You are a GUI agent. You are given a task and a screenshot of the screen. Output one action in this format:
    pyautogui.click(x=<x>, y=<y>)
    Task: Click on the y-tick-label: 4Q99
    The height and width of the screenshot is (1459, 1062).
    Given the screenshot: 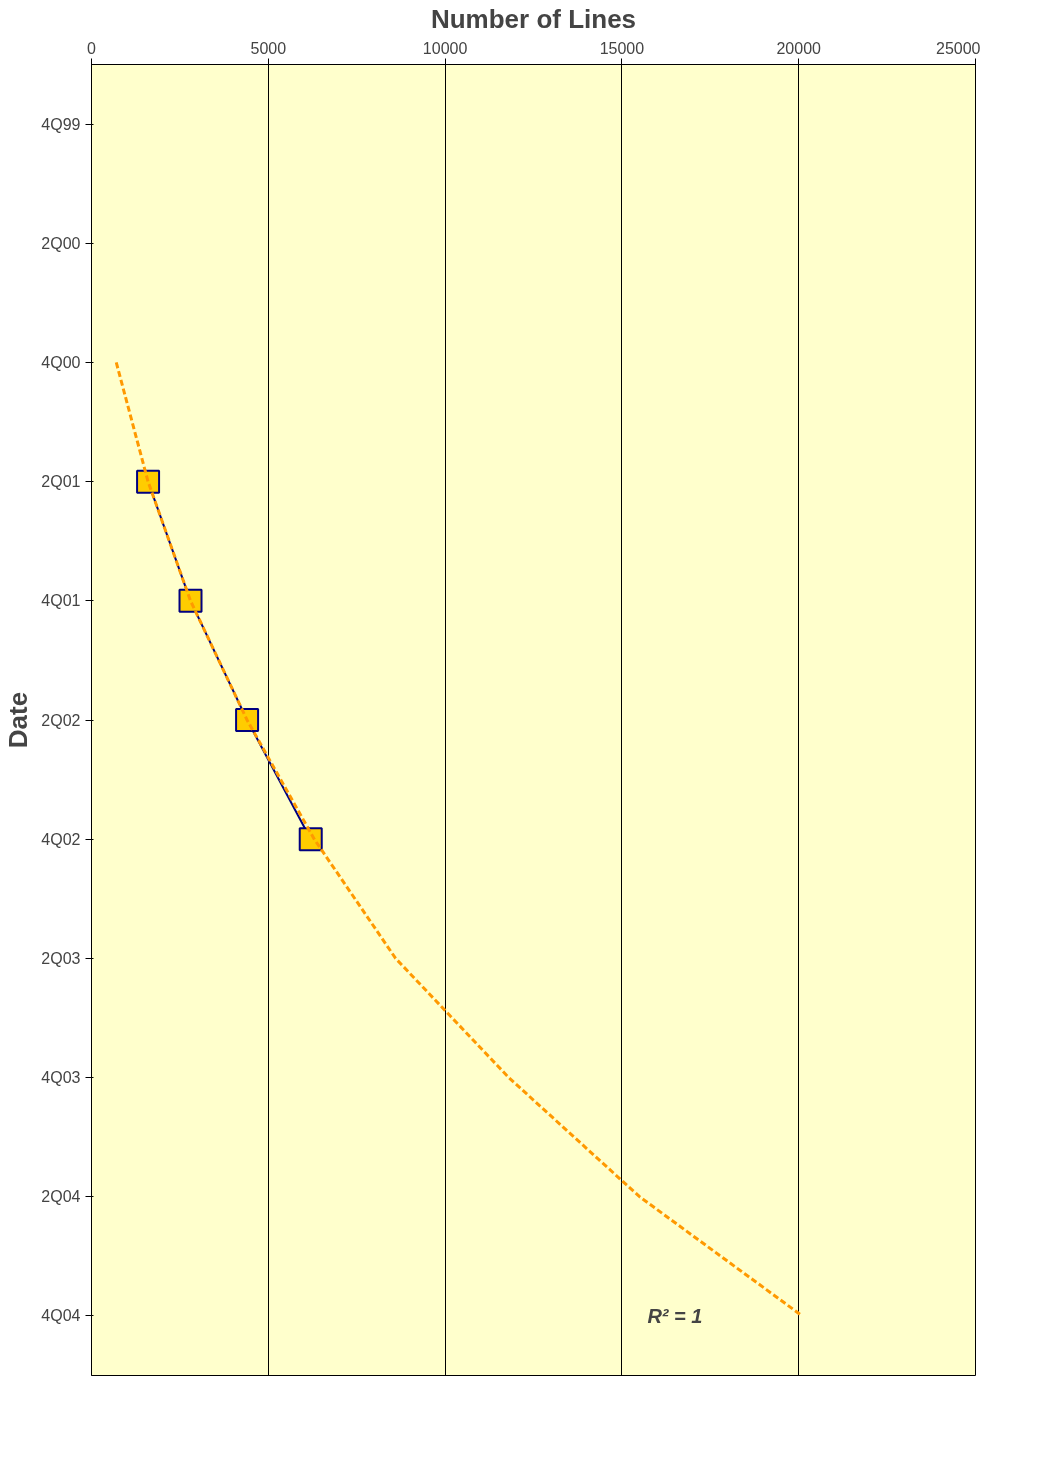 What is the action you would take?
    pyautogui.click(x=61, y=124)
    